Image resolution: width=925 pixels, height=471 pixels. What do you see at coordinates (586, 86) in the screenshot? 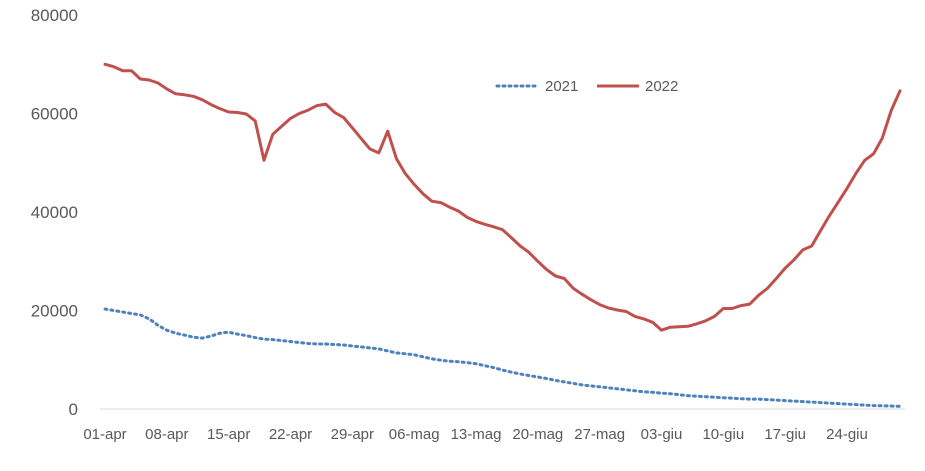
I see `legend: 2021 2022` at bounding box center [586, 86].